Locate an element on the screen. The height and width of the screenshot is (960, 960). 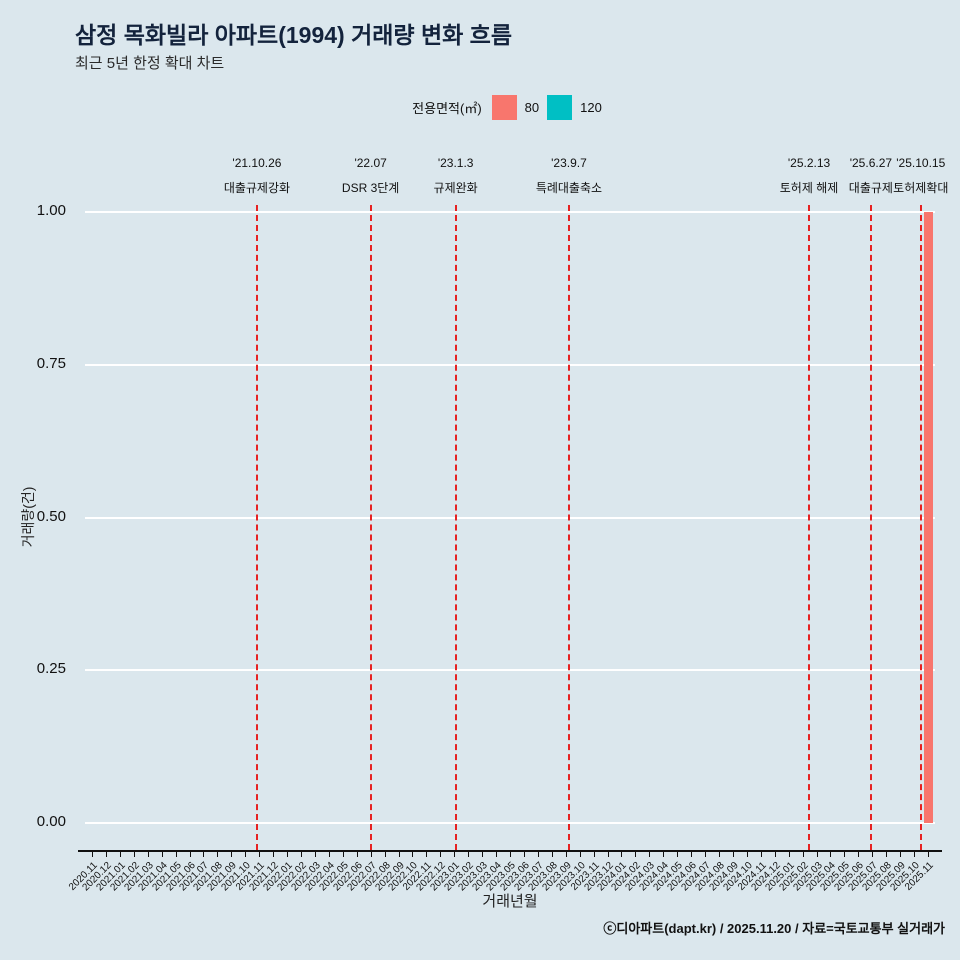
chart-subtitle: 최근 5년 한정 확대 차트 is located at coordinates (150, 63).